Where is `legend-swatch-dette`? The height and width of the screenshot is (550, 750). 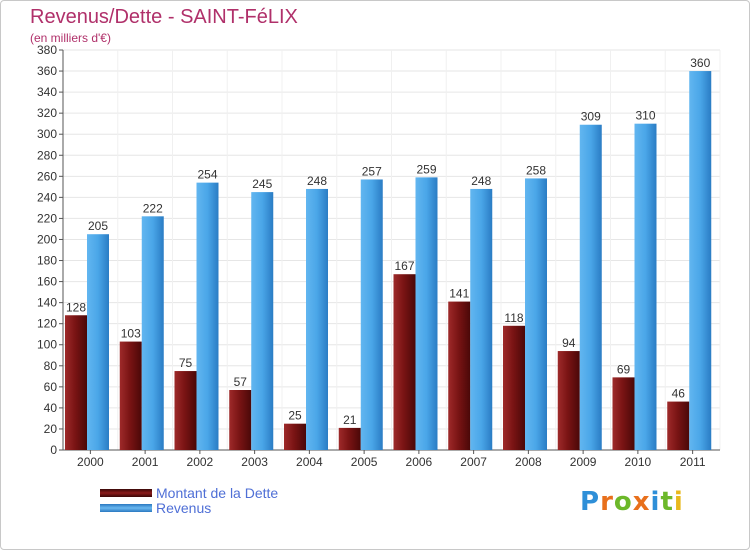
legend-swatch-dette is located at coordinates (126, 493).